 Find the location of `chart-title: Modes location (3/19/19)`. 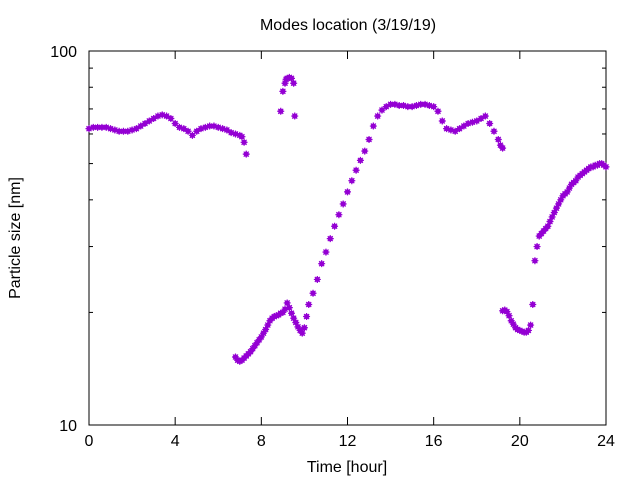

chart-title: Modes location (3/19/19) is located at coordinates (348, 25).